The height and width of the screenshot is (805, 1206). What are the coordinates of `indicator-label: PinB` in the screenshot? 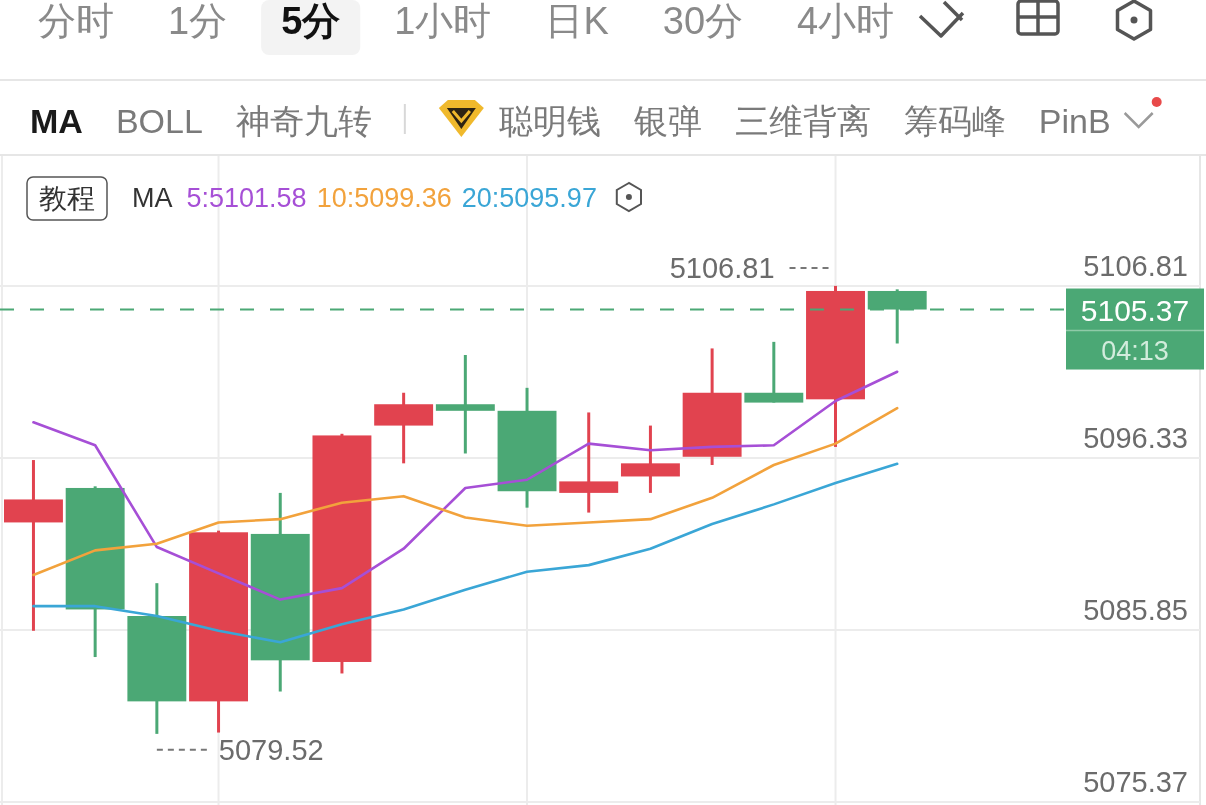 It's located at (1074, 121).